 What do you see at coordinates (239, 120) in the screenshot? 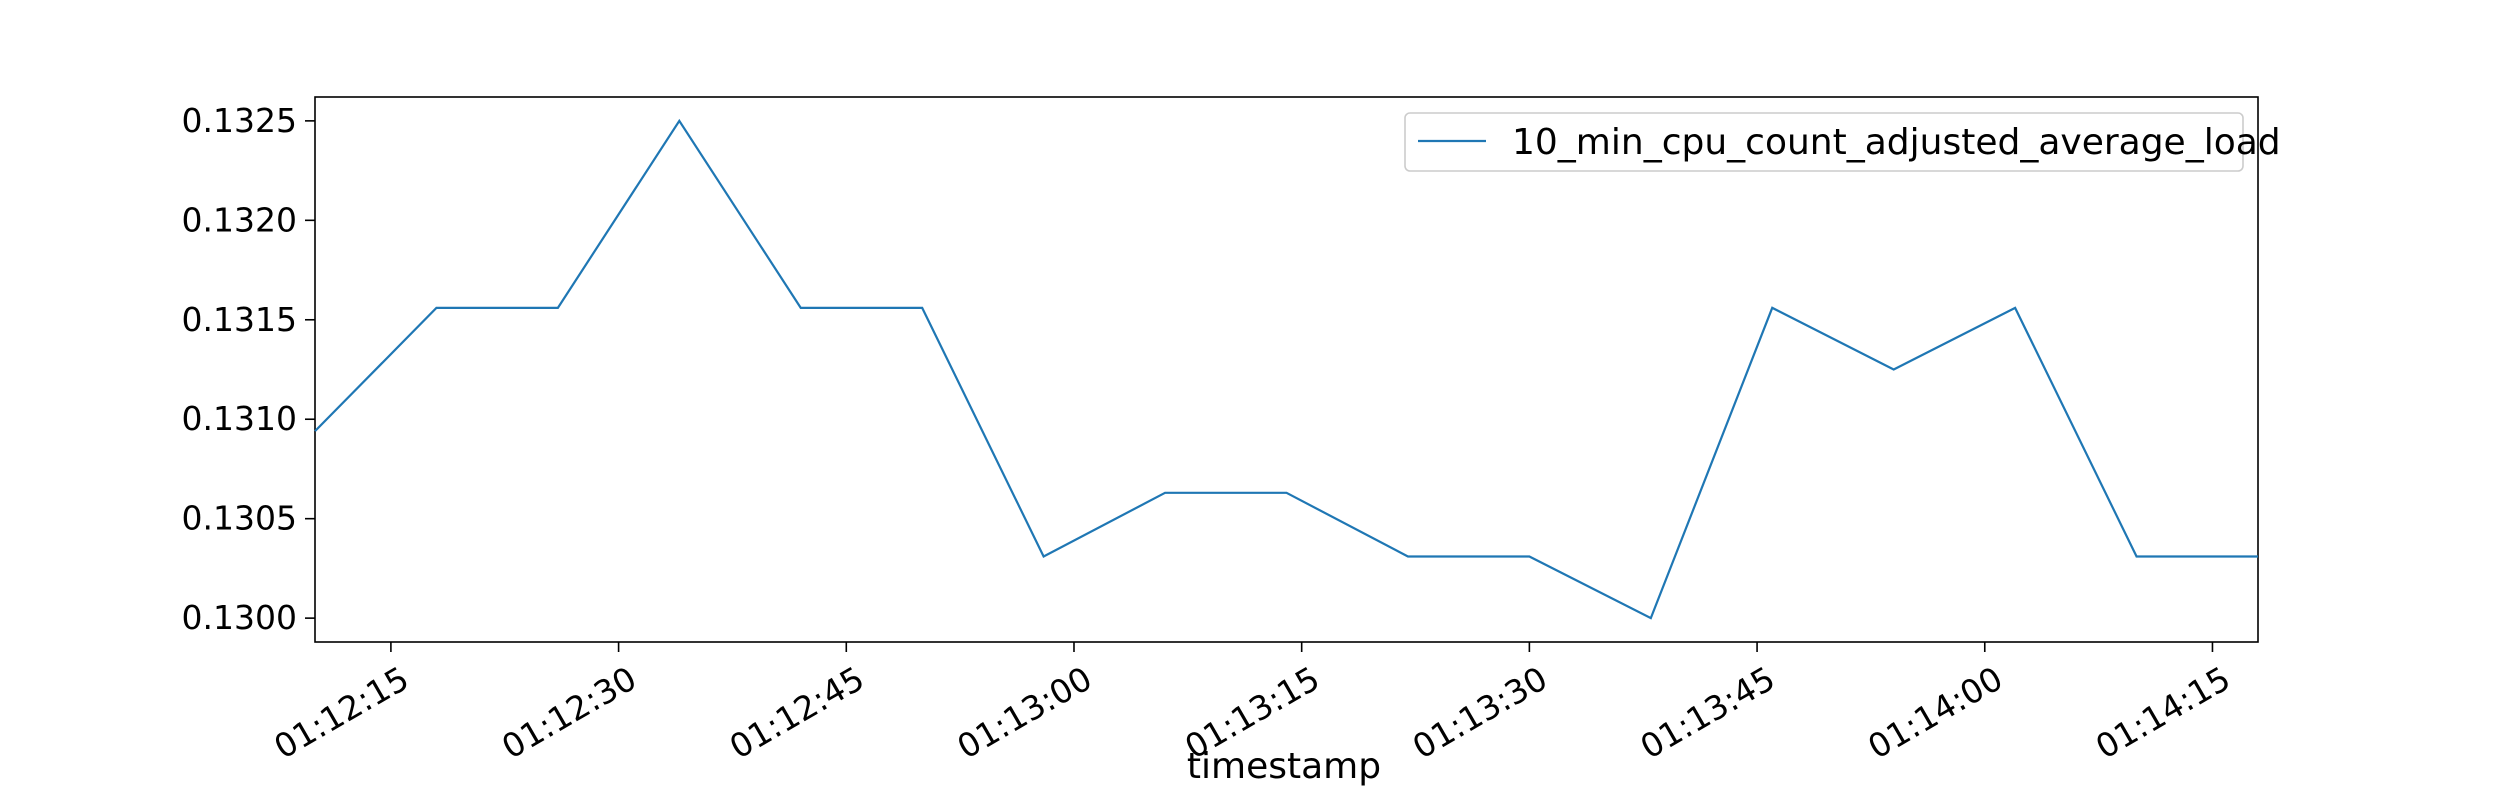
I see `y-tick-label: 0.1325` at bounding box center [239, 120].